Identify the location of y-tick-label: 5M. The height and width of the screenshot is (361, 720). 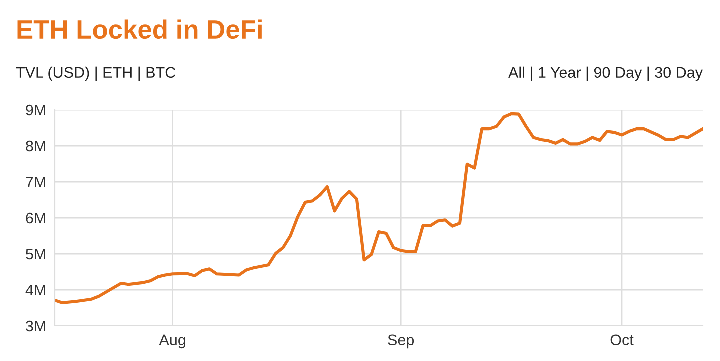
(36, 254).